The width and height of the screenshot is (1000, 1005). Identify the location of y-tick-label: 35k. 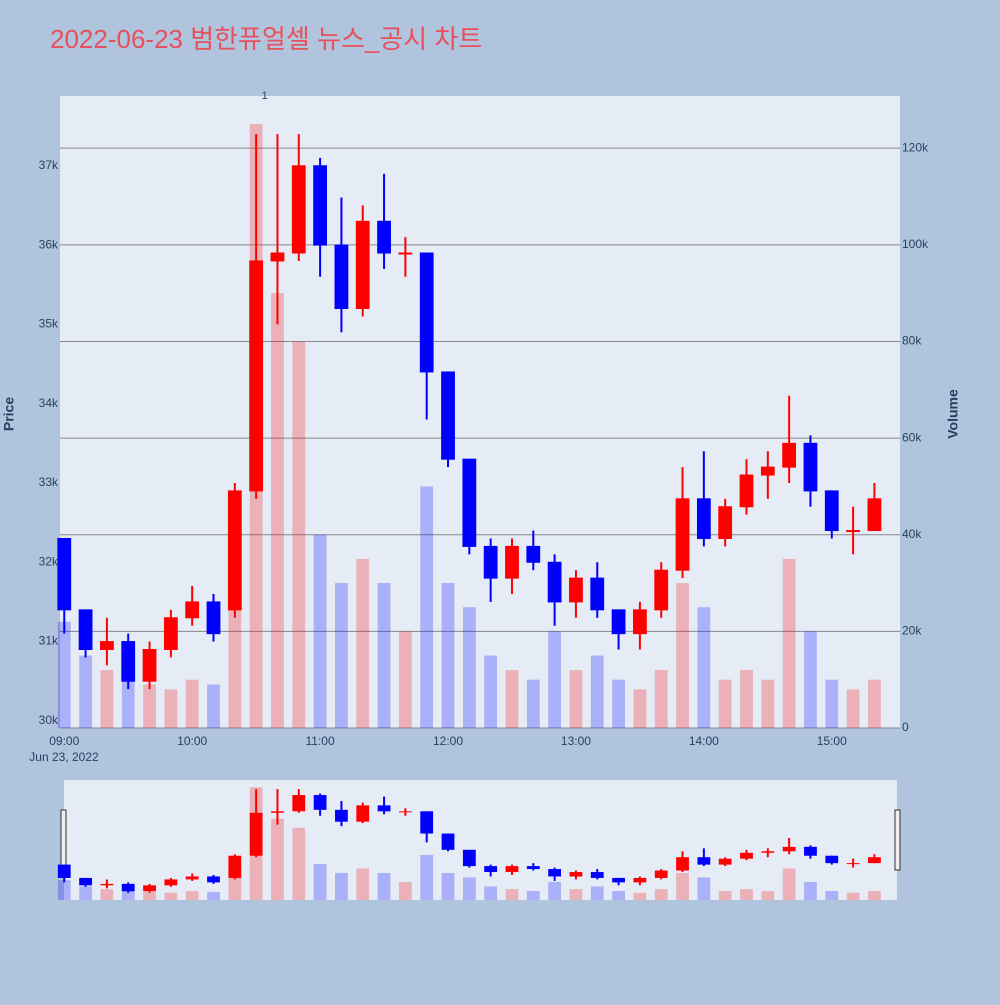
(49, 324).